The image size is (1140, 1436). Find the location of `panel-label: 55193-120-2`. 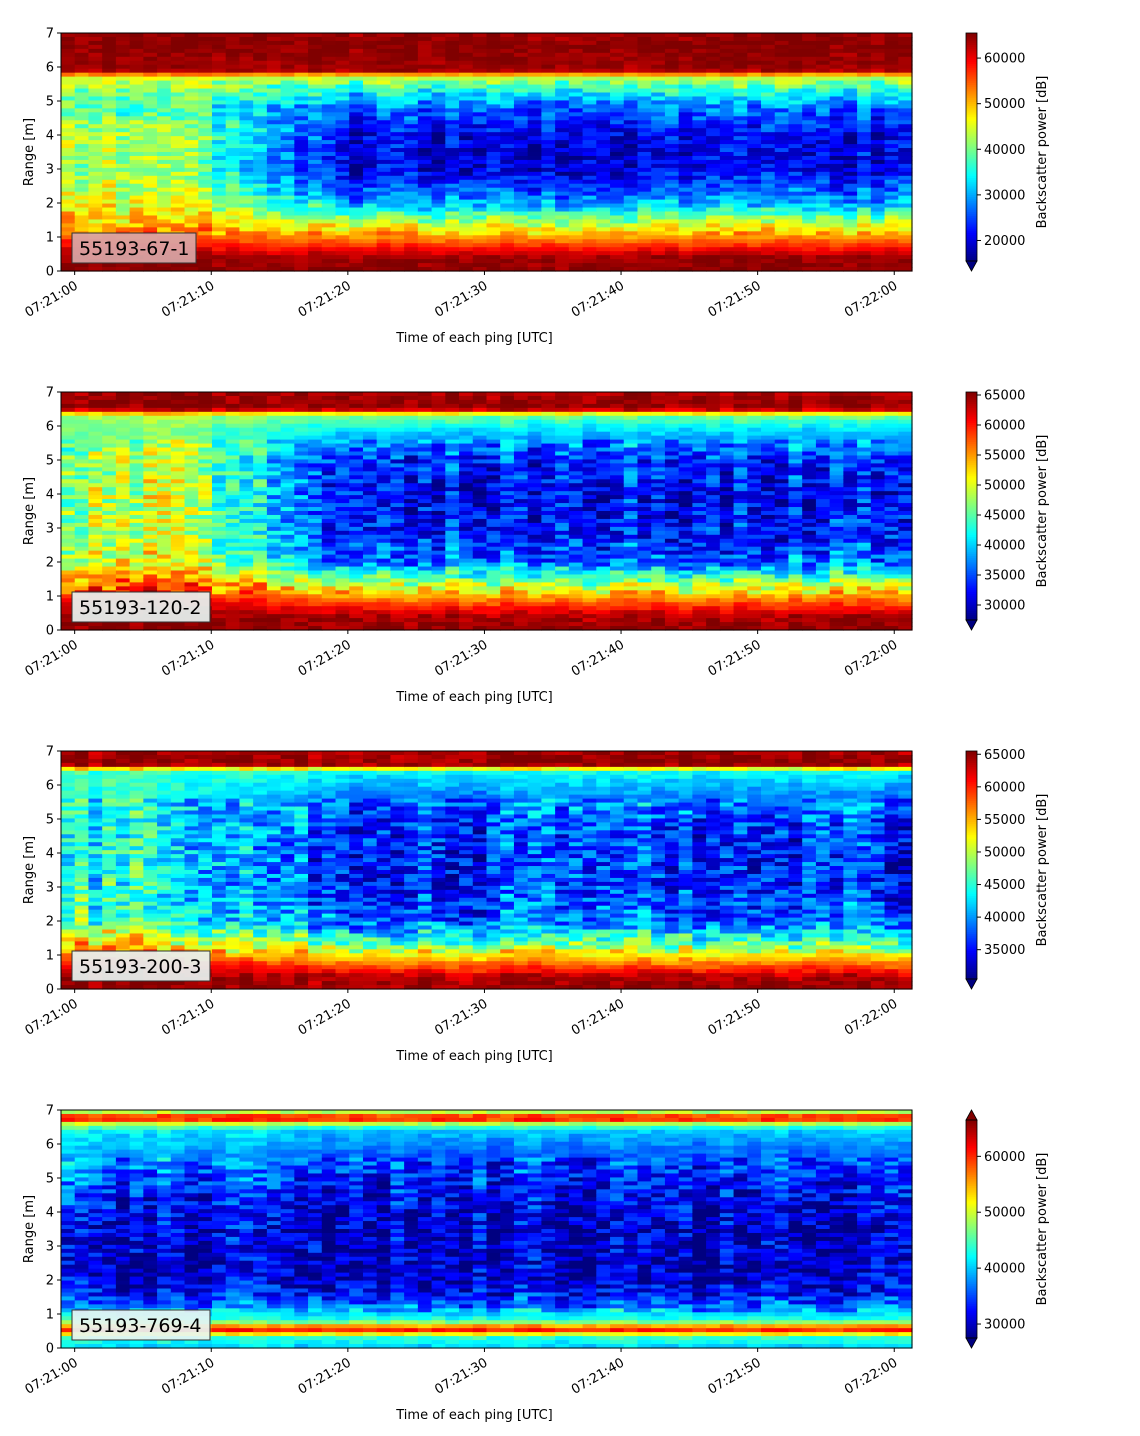

panel-label: 55193-120-2 is located at coordinates (140, 608).